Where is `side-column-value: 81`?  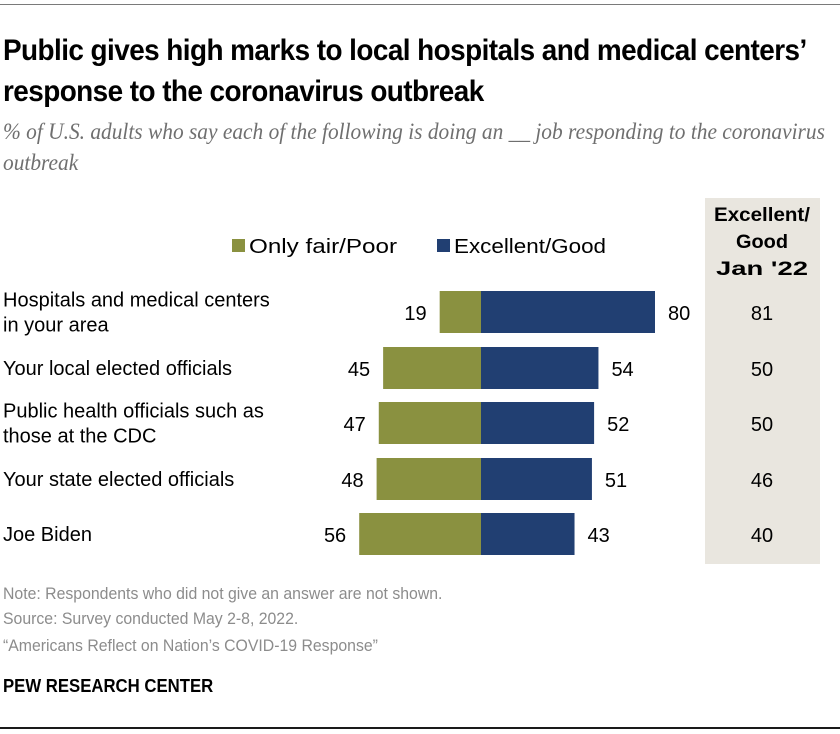
side-column-value: 81 is located at coordinates (762, 314).